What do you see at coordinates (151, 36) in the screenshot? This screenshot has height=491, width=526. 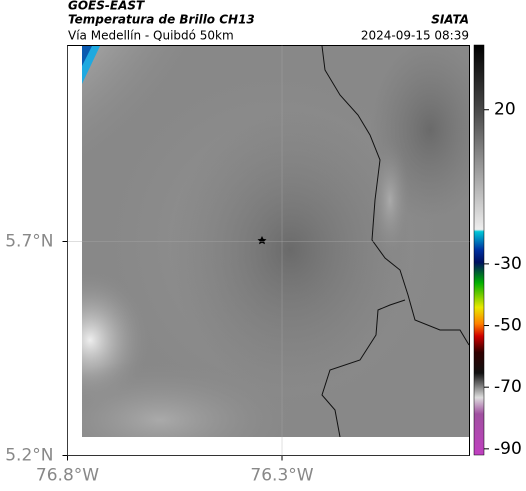 I see `route: Vía Medellín - Quibdó 50km` at bounding box center [151, 36].